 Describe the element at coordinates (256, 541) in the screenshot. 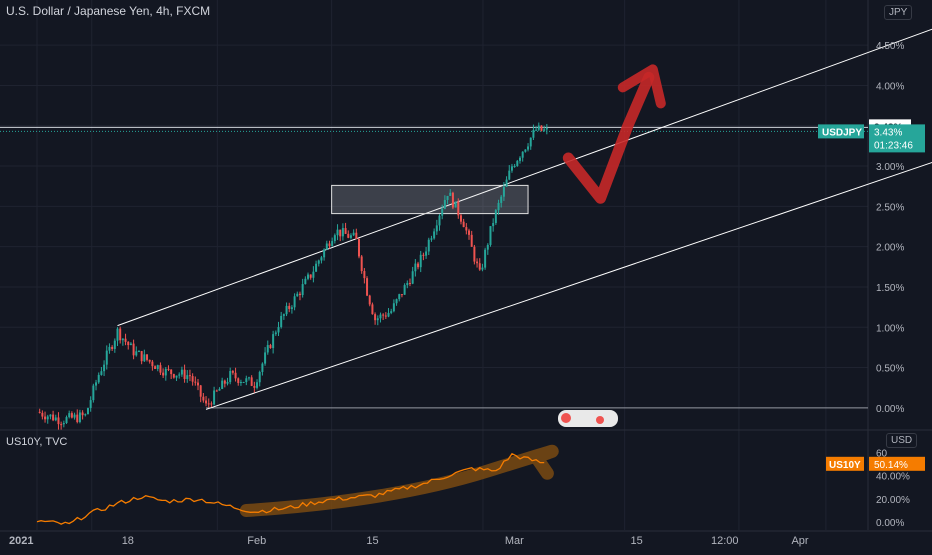

I see `x-tick-label: Feb` at that location.